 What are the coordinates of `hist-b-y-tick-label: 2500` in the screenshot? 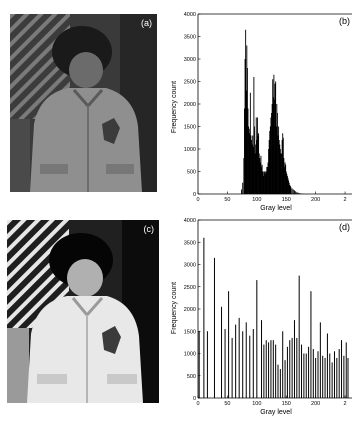 It's located at (190, 83).